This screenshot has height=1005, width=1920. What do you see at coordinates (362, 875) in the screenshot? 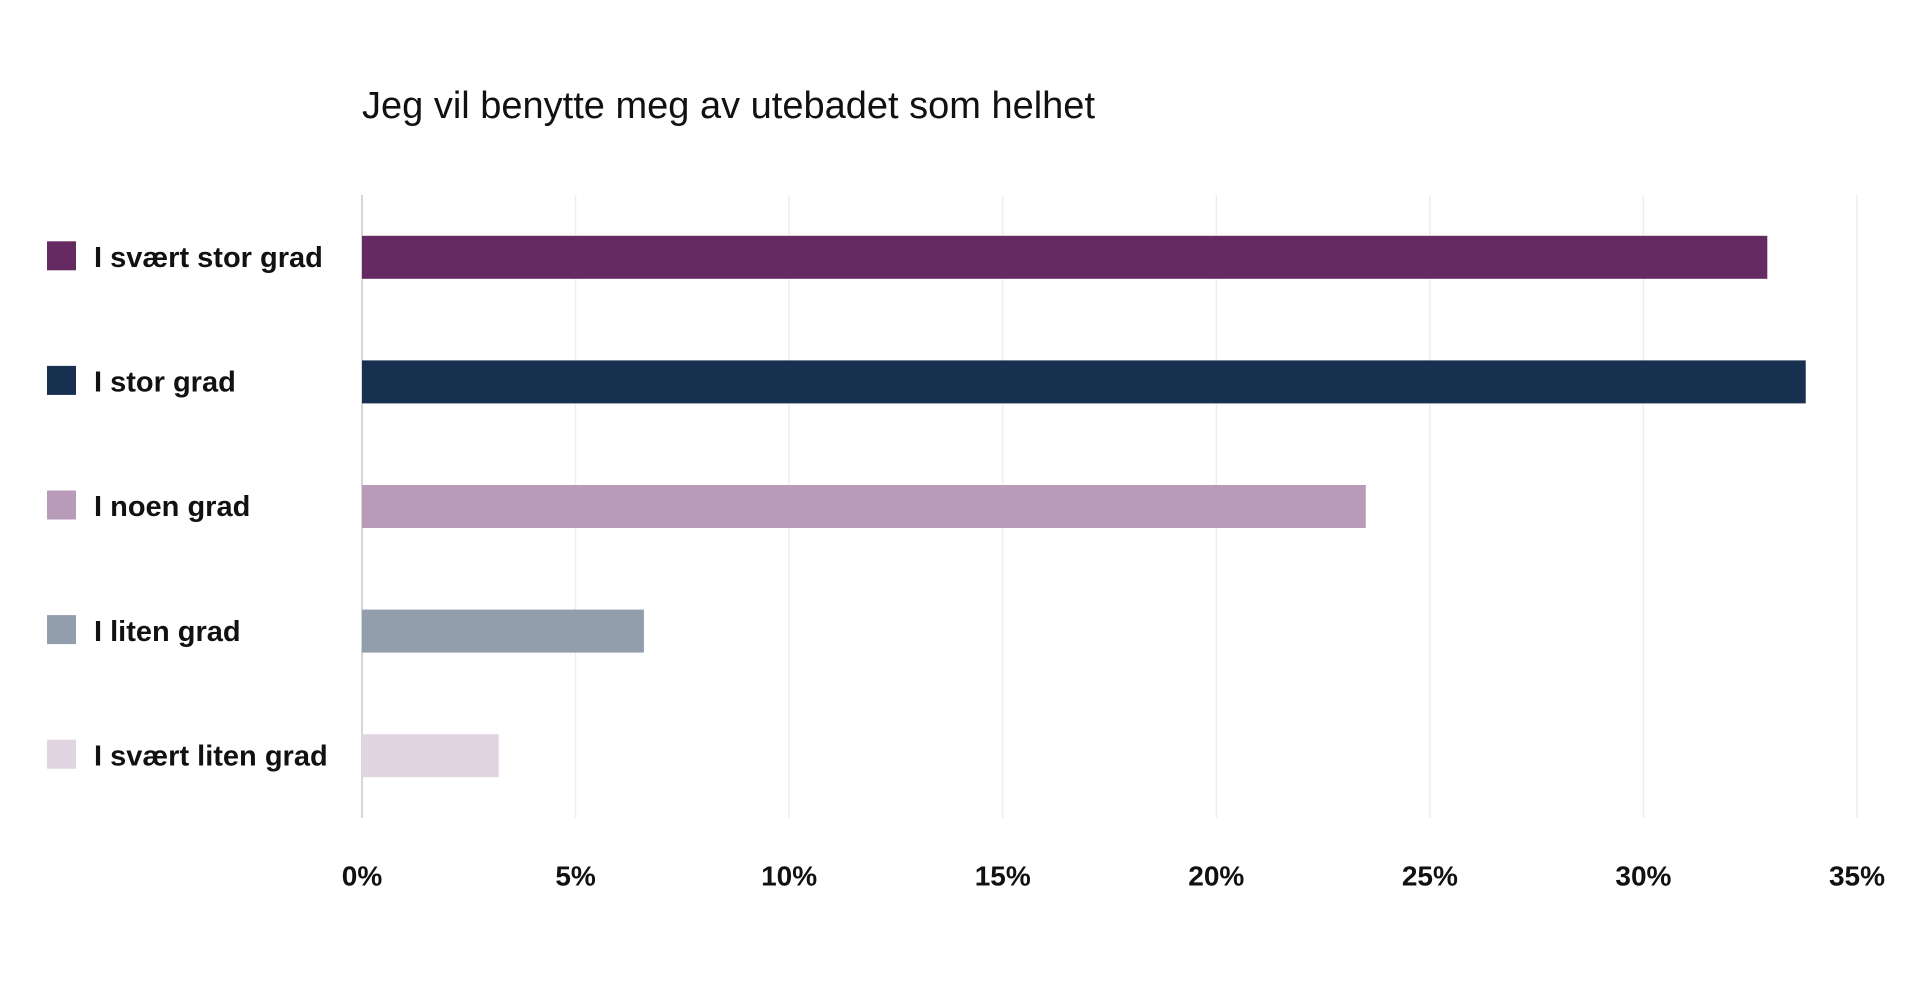
I see `x-tick-label: 0%` at bounding box center [362, 875].